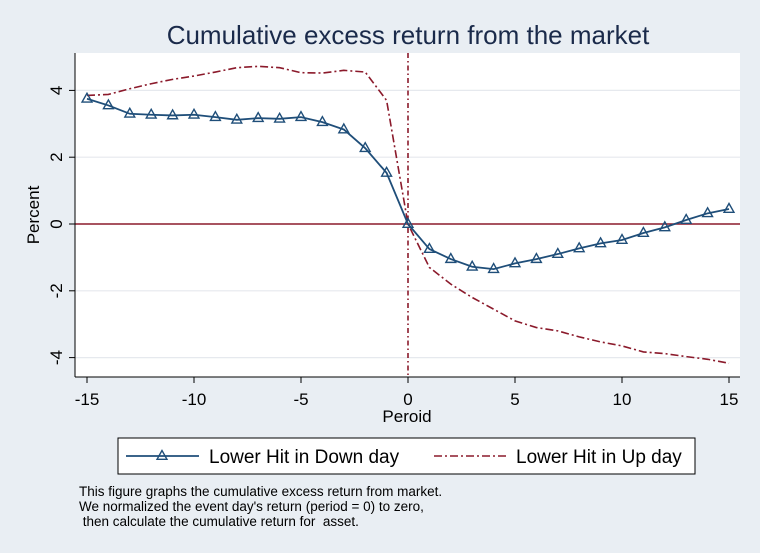 Image resolution: width=760 pixels, height=553 pixels. I want to click on y-tick-label-2: 2, so click(56, 156).